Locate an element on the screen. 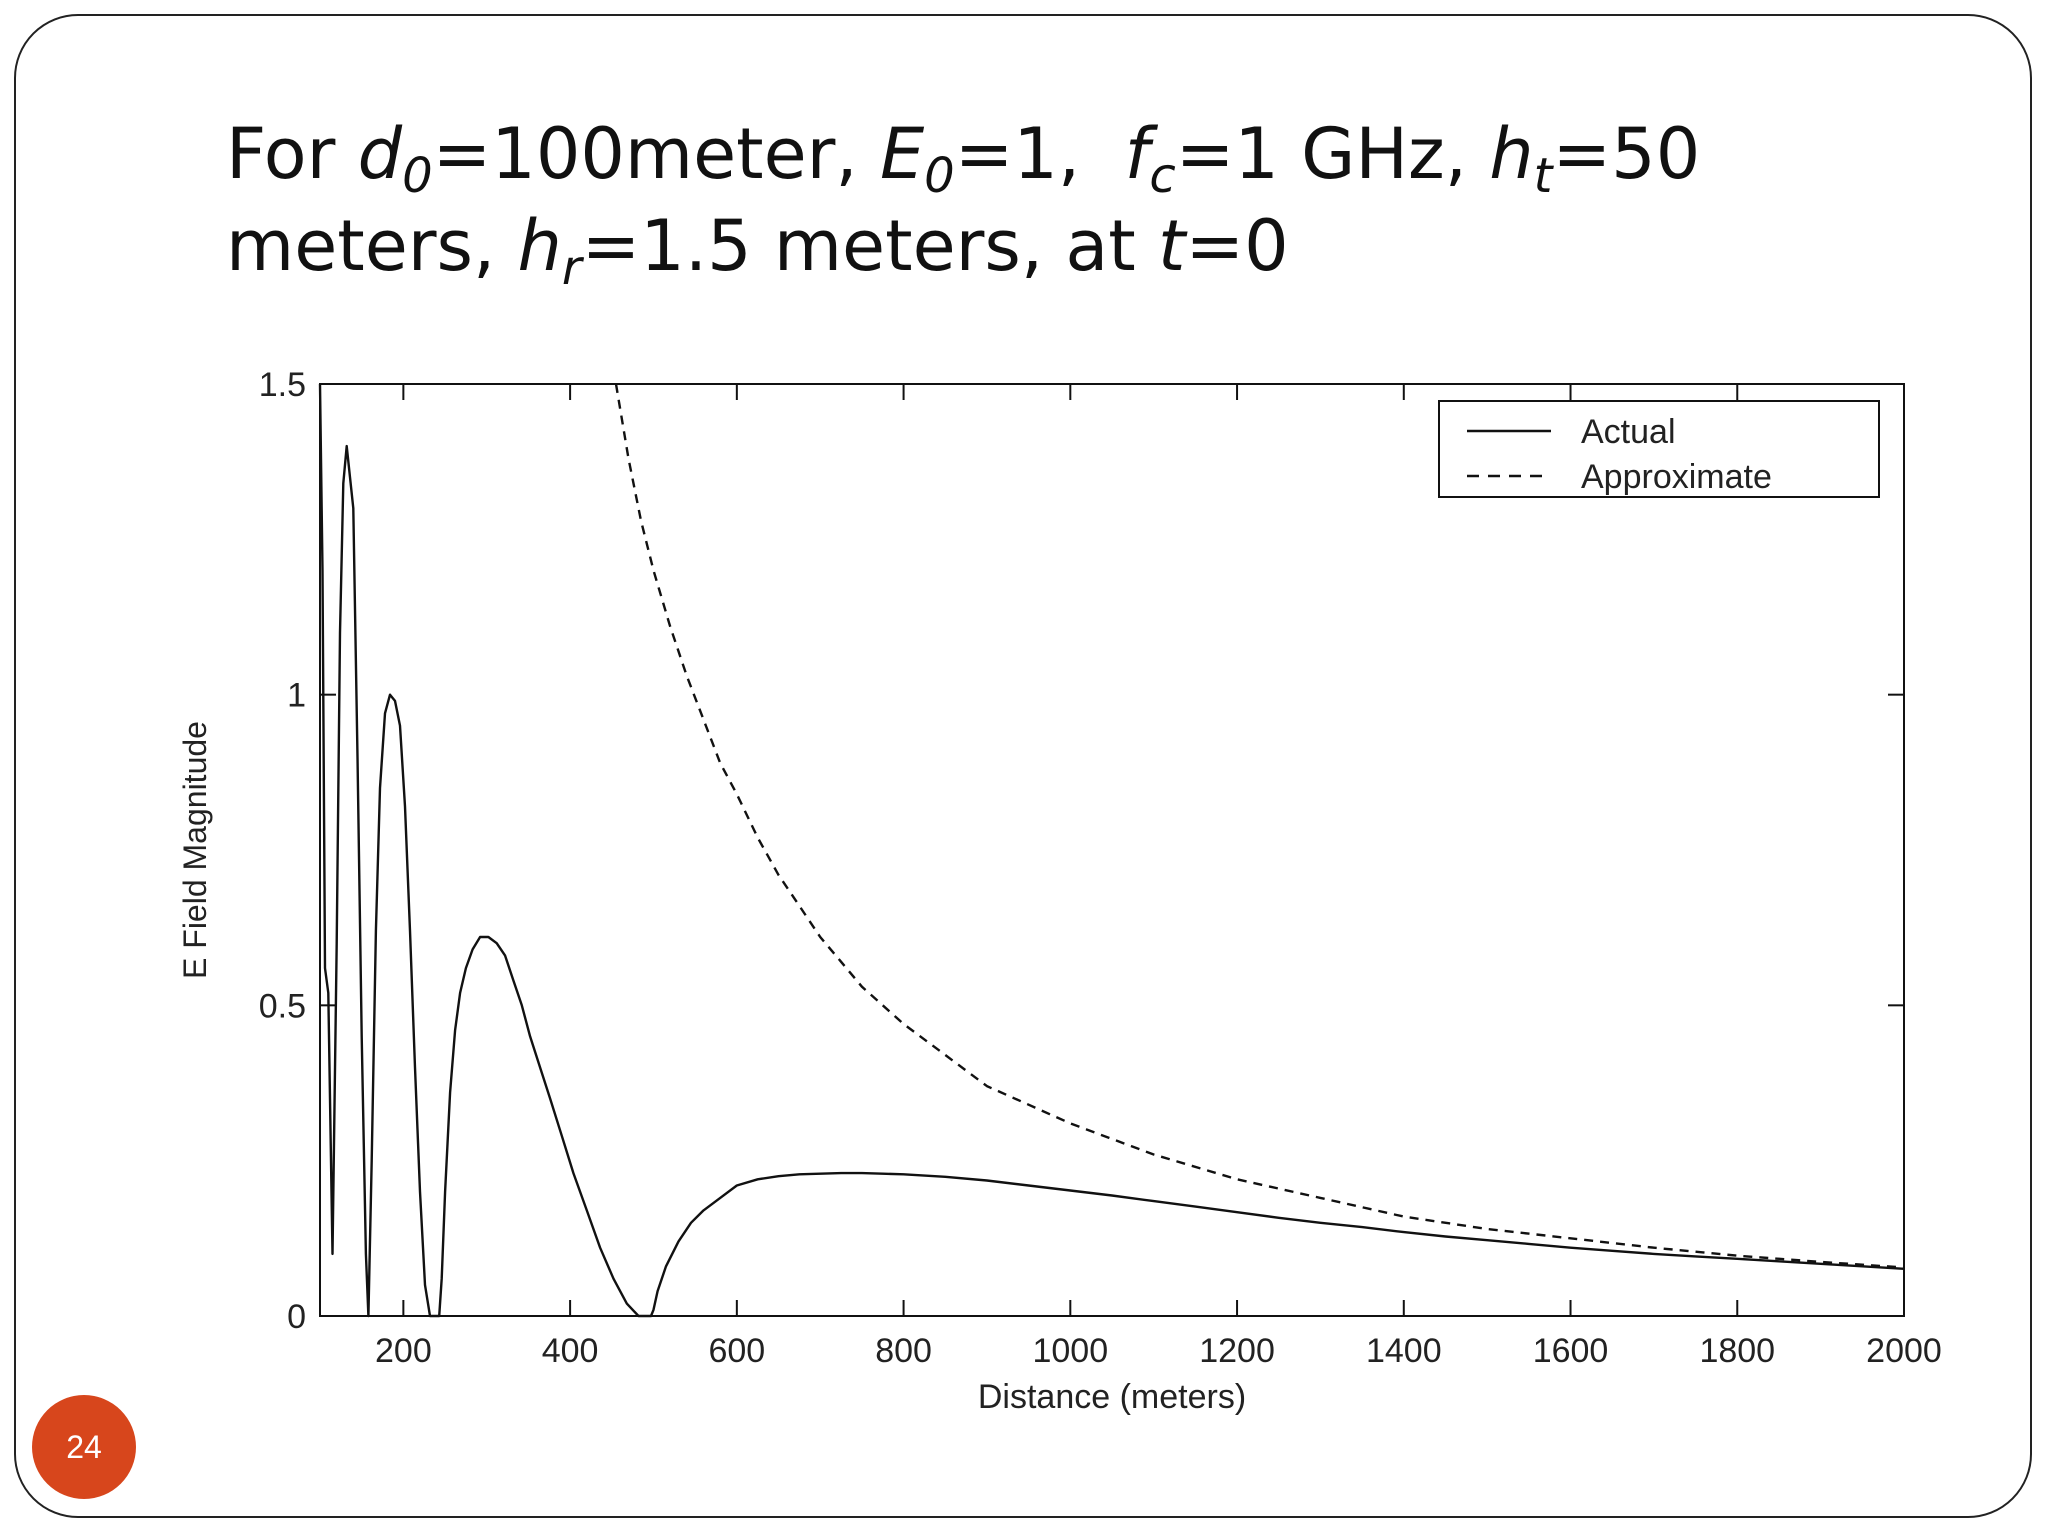 The height and width of the screenshot is (1536, 2048). x-tick-label: 1600 is located at coordinates (1571, 1351).